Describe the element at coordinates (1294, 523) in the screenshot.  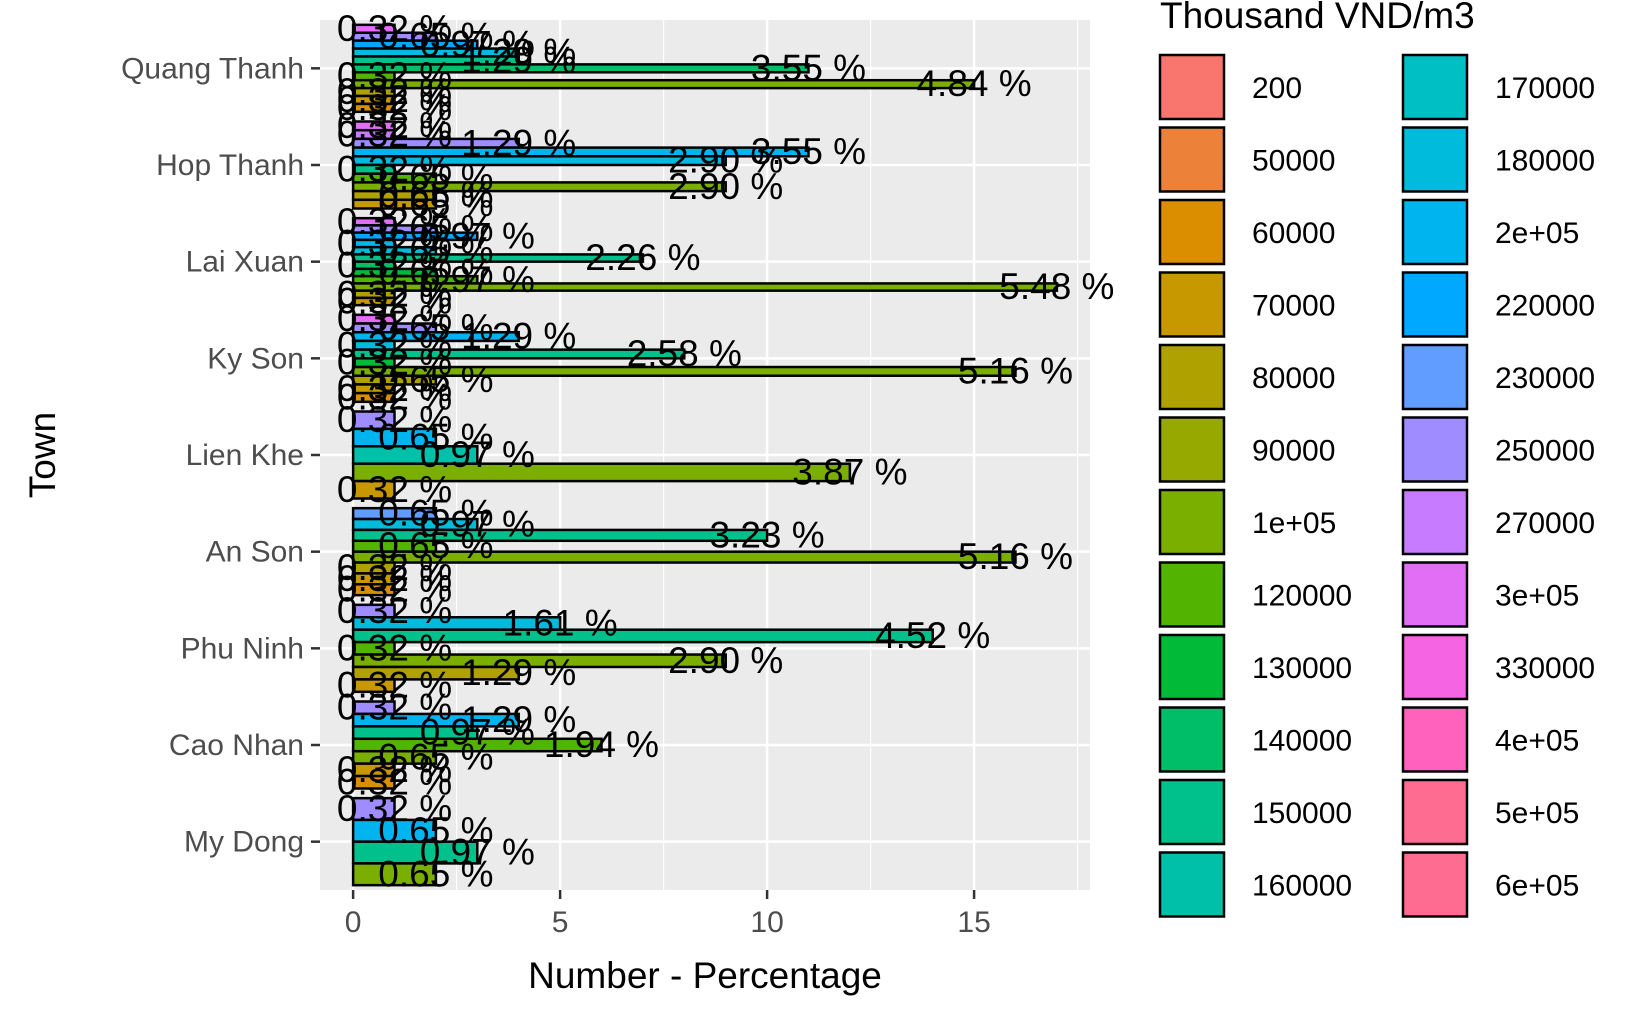
I see `legend-label: 1e+05` at that location.